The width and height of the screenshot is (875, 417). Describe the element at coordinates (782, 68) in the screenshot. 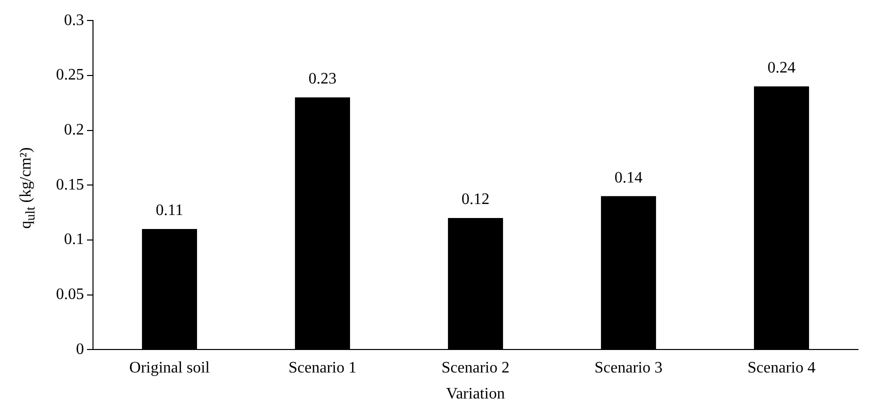

I see `data-label: 0.24` at that location.